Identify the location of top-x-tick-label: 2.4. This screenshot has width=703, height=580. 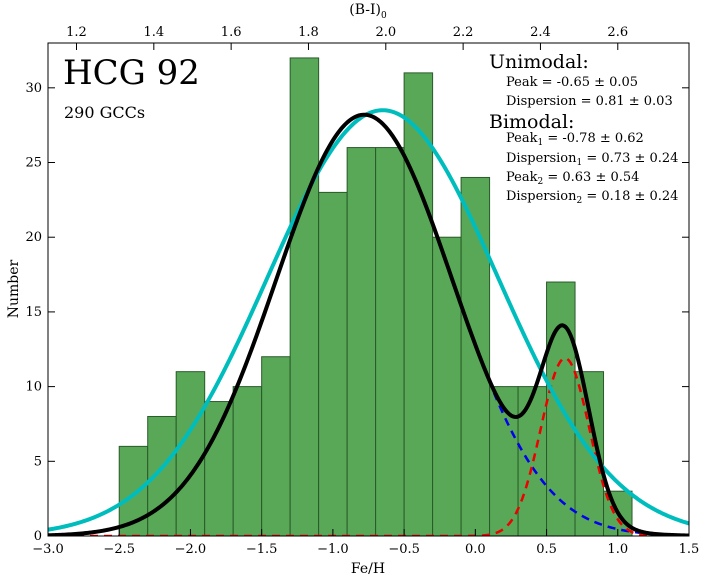
(540, 32).